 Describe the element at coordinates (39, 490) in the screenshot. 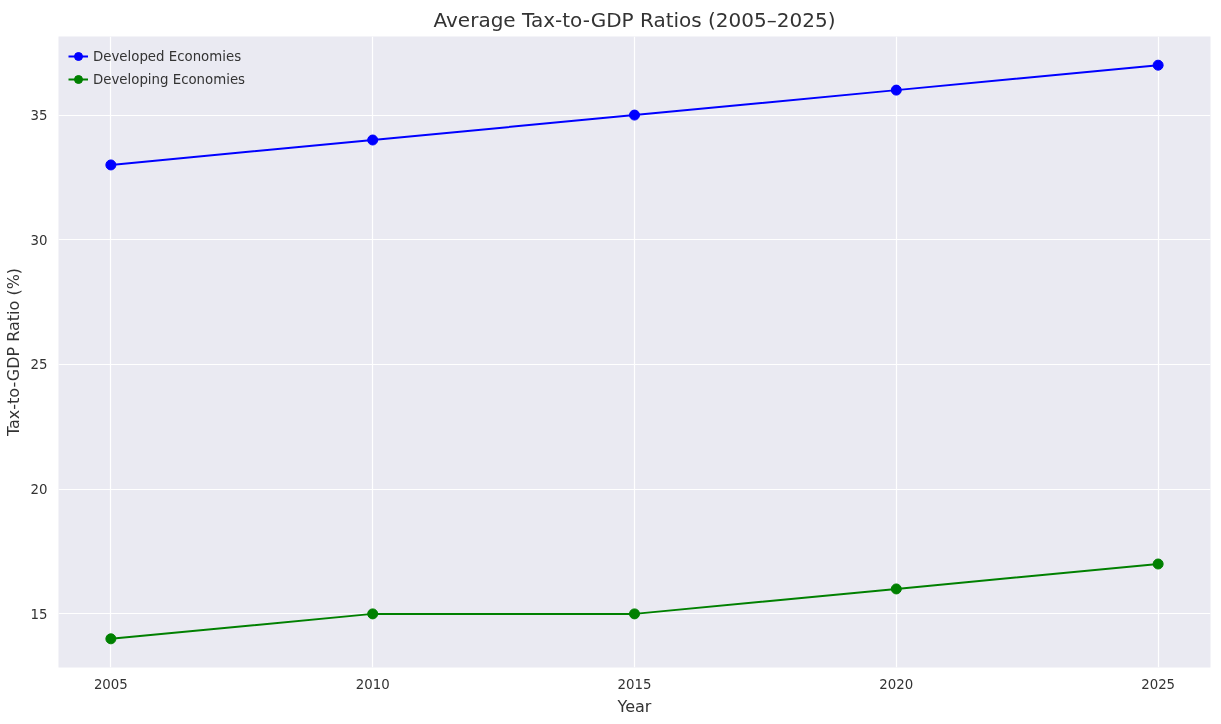

I see `y-tick-label: 20` at that location.